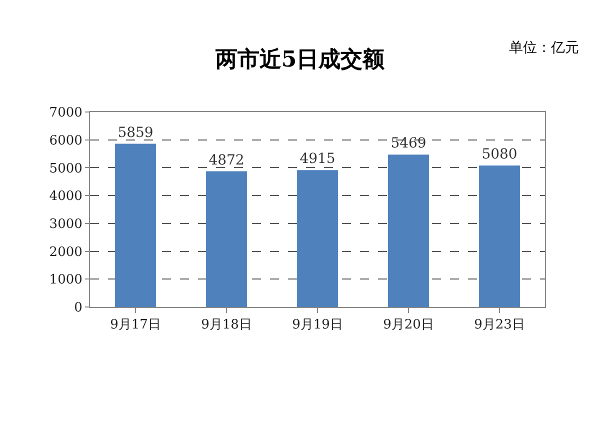 The image size is (600, 421). What do you see at coordinates (226, 325) in the screenshot?
I see `x-tick-label: 9月18日` at bounding box center [226, 325].